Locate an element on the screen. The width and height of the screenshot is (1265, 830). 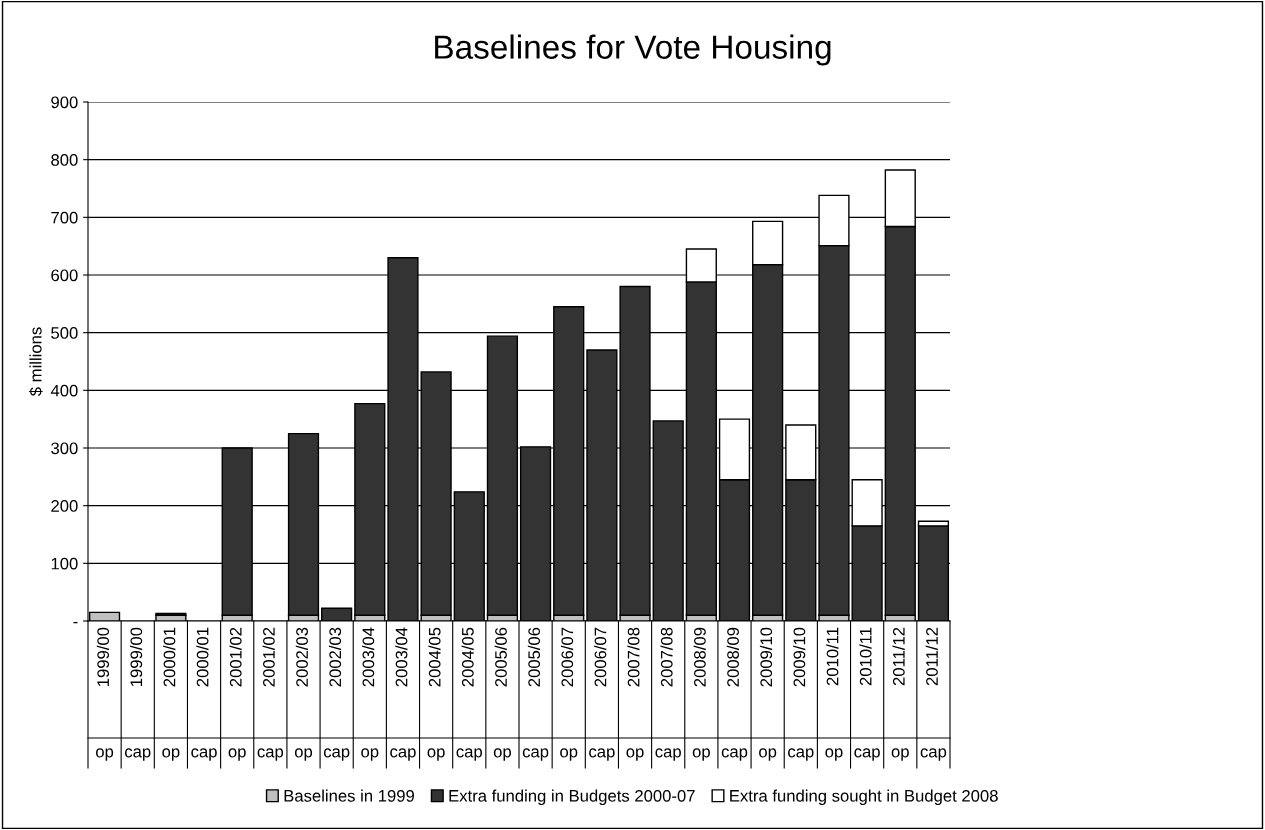
category-label: 2004/05 op is located at coordinates (436, 694).